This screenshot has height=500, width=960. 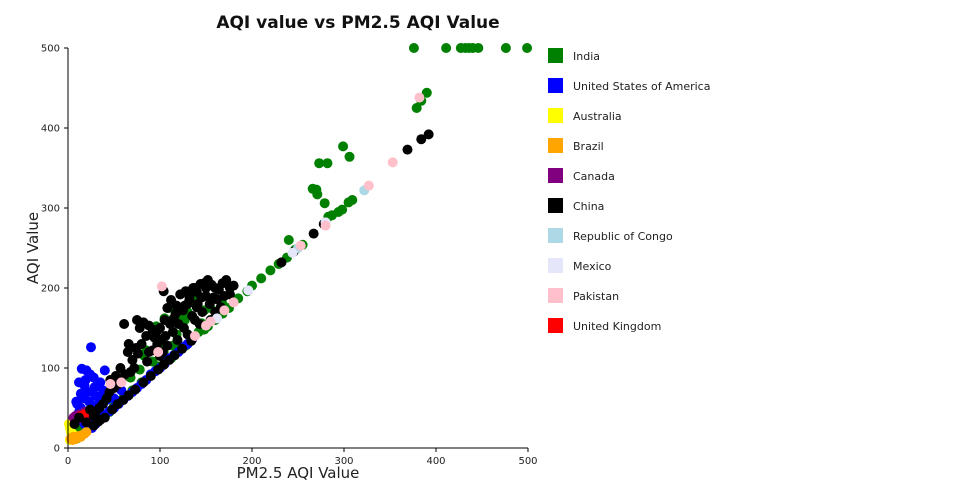 I want to click on legend-swatch-australia, so click(x=555, y=115).